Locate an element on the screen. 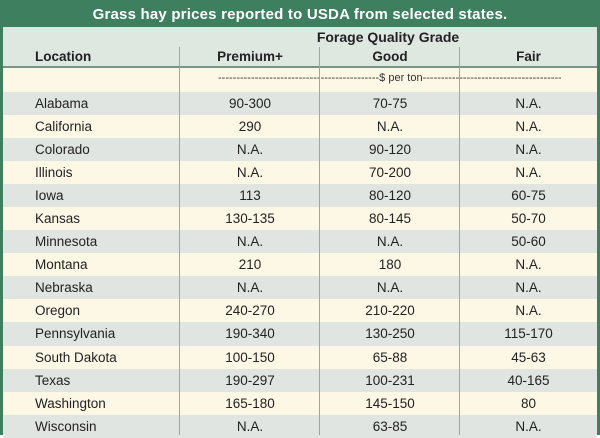 The width and height of the screenshot is (600, 438). table-row: South Dakota 100-150 65-88 45-63 is located at coordinates (300, 357).